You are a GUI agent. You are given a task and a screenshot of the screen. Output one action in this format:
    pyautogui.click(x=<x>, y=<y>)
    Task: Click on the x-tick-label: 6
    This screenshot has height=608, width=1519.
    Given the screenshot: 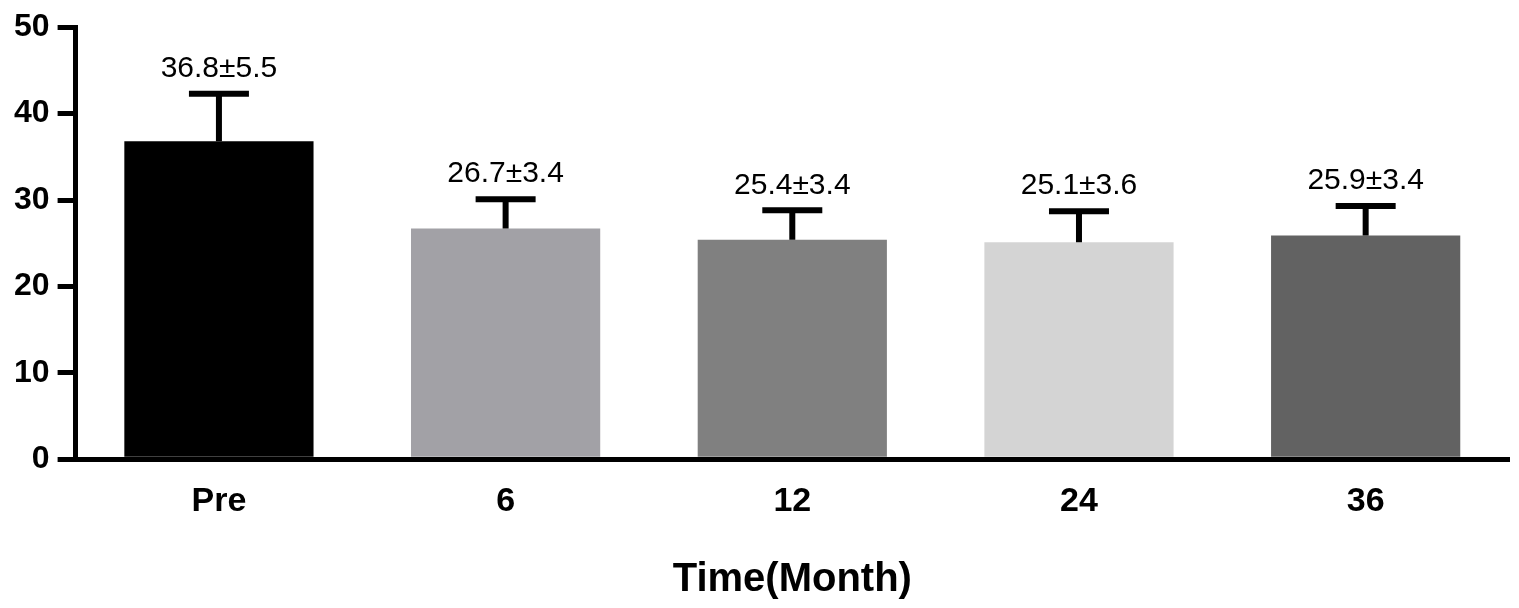 What is the action you would take?
    pyautogui.click(x=506, y=498)
    